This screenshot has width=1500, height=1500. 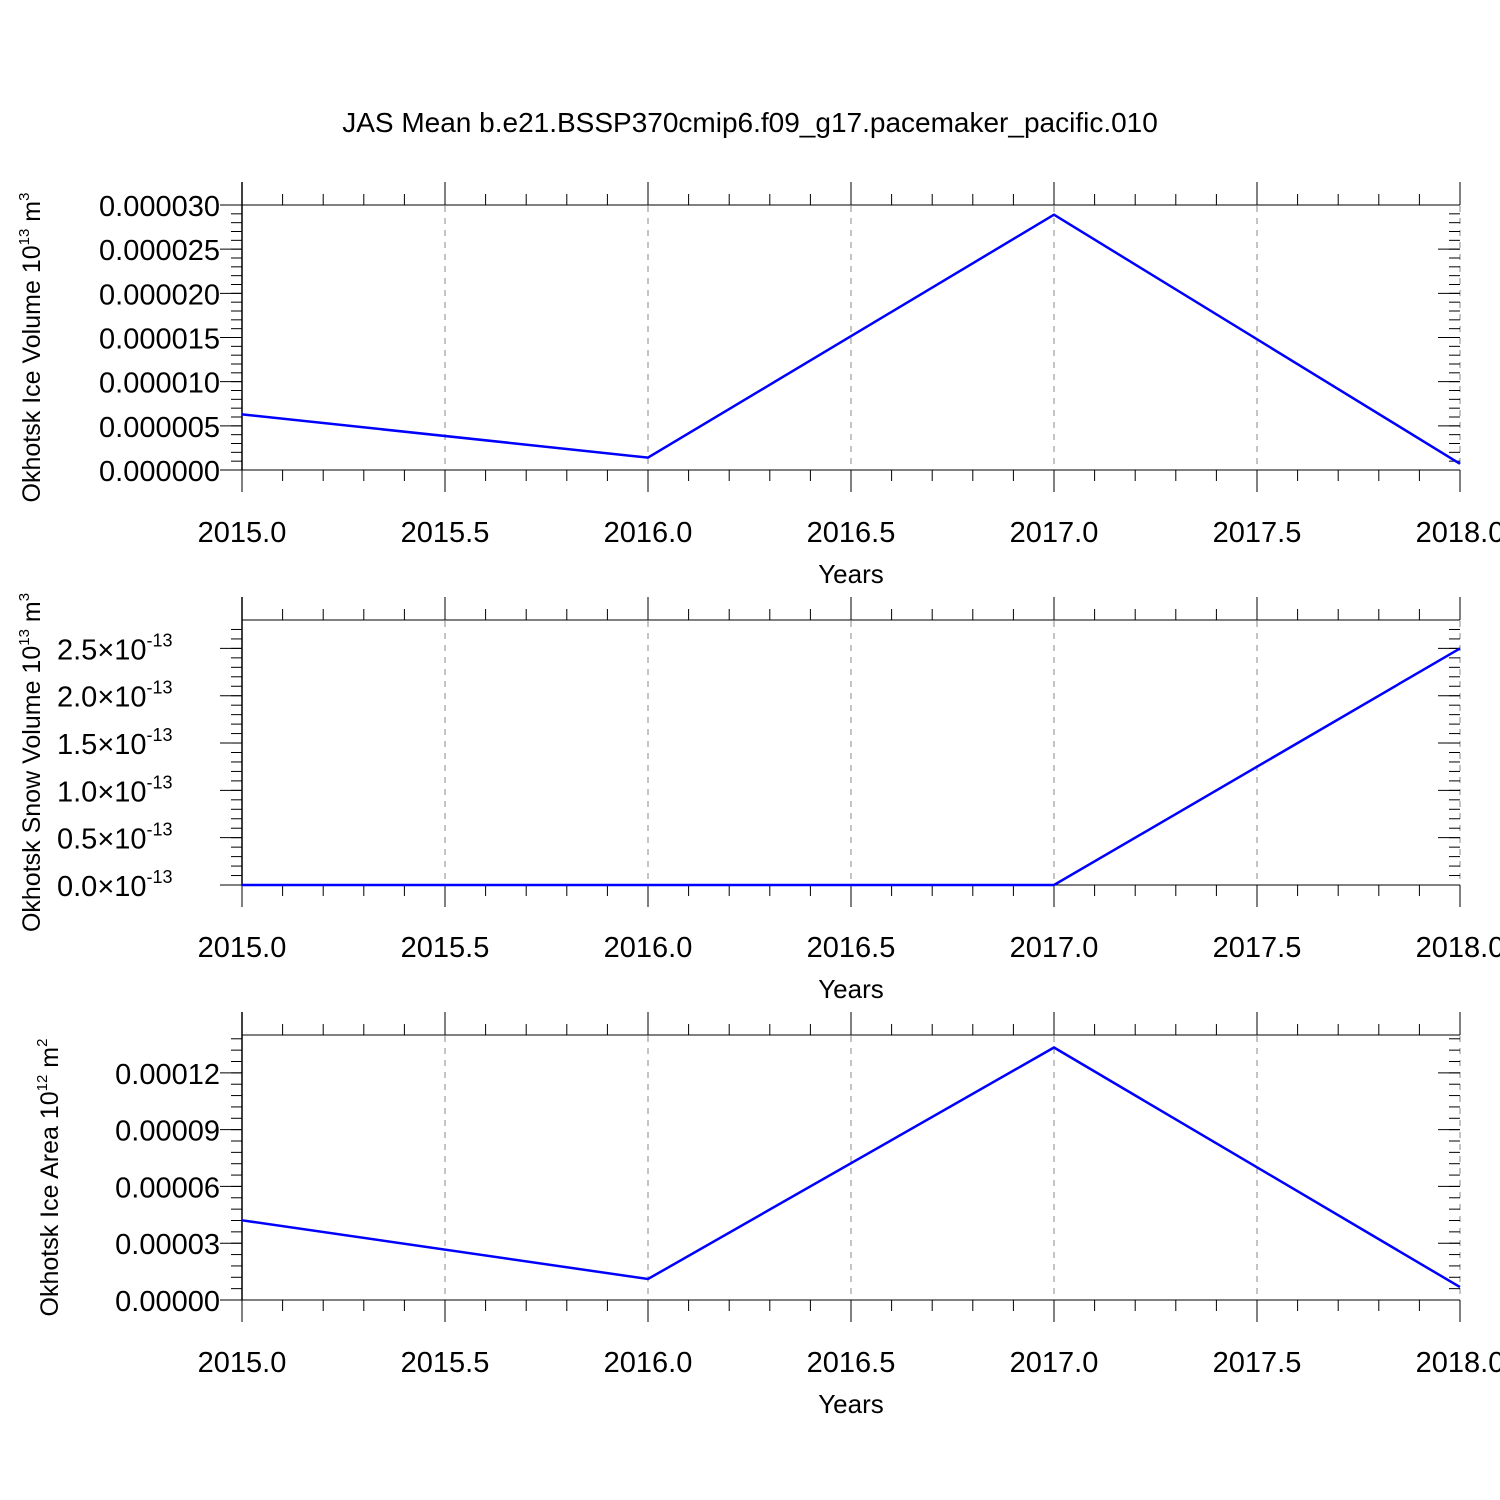 What do you see at coordinates (159, 207) in the screenshot?
I see `y-tick-label: 0.000030` at bounding box center [159, 207].